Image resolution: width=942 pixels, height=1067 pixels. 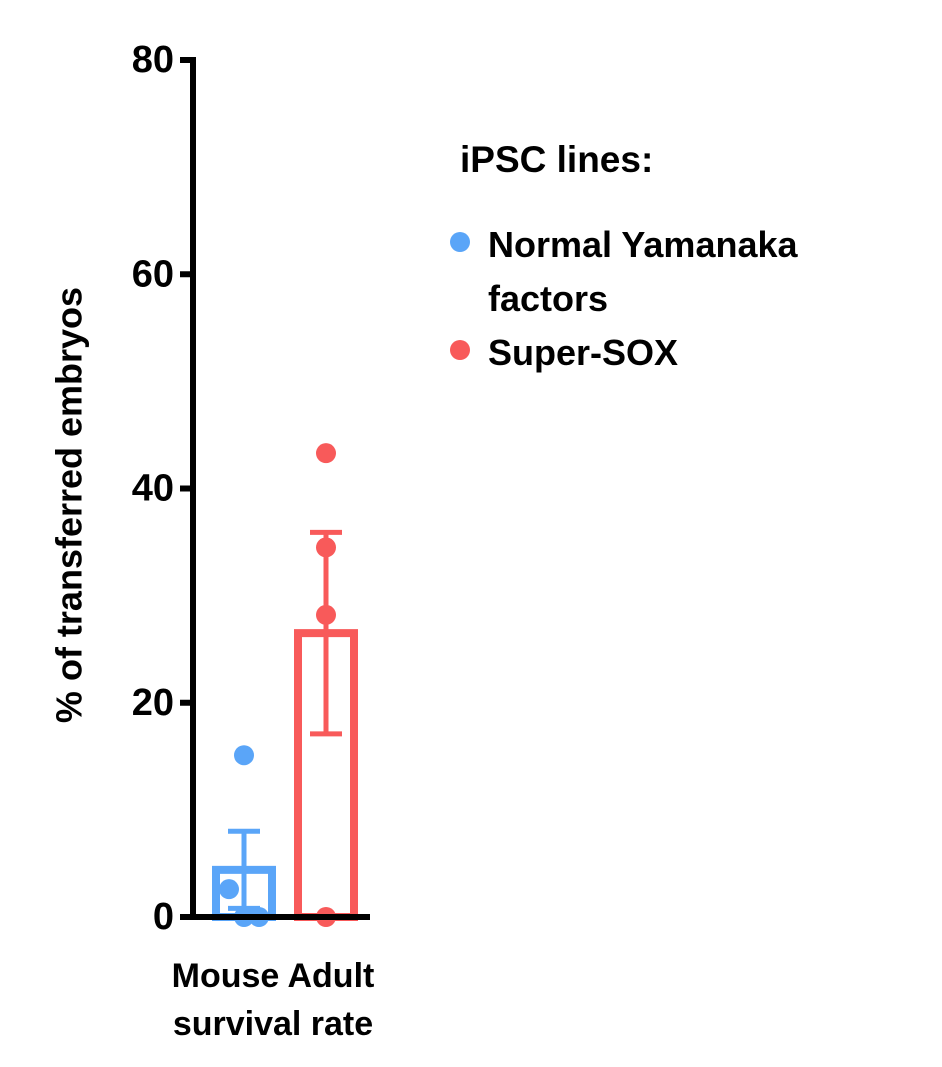 I want to click on y-tick-label: 80, so click(x=153, y=60).